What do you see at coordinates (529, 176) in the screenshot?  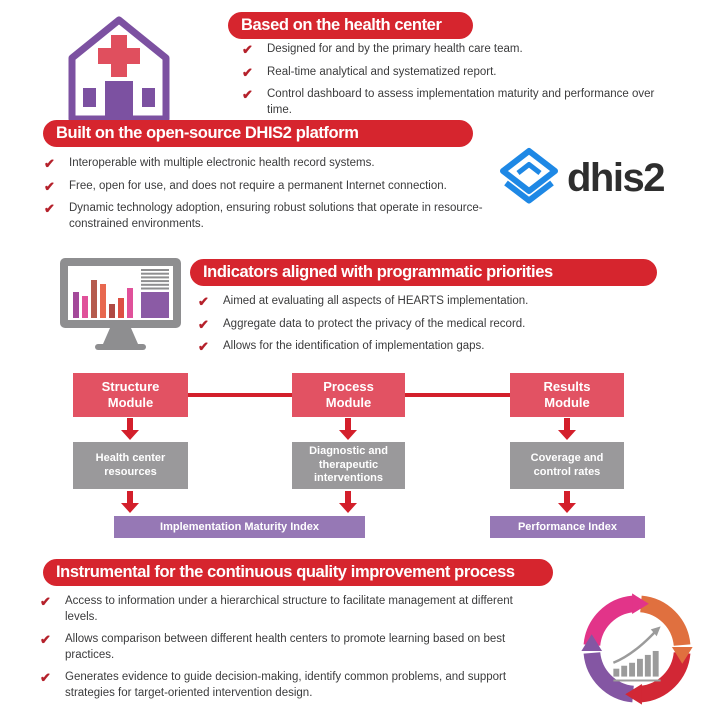 I see `dhis2-layers-icon` at bounding box center [529, 176].